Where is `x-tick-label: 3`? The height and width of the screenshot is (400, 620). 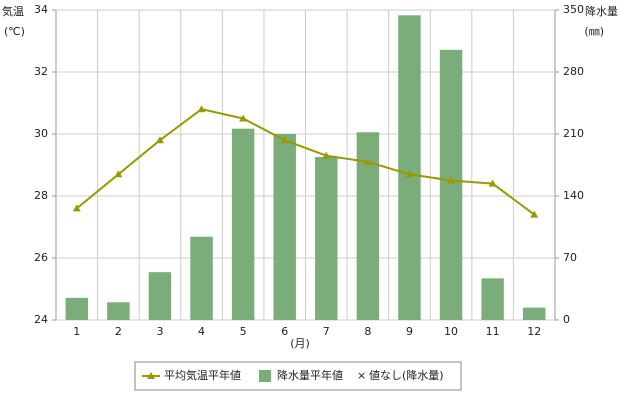 x-tick-label: 3 is located at coordinates (159, 331).